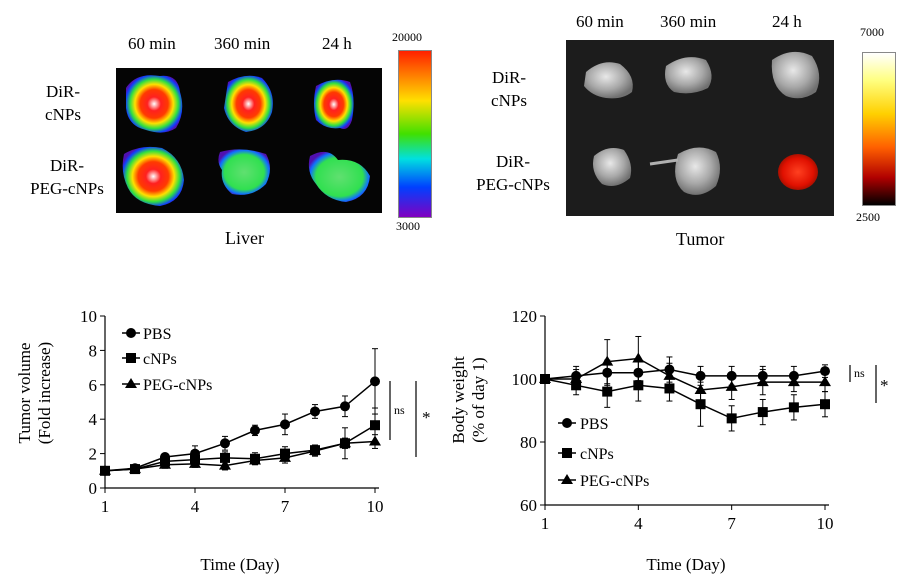 The width and height of the screenshot is (902, 583). What do you see at coordinates (509, 100) in the screenshot?
I see `tumor-row-label-1-line2: cNPs` at bounding box center [509, 100].